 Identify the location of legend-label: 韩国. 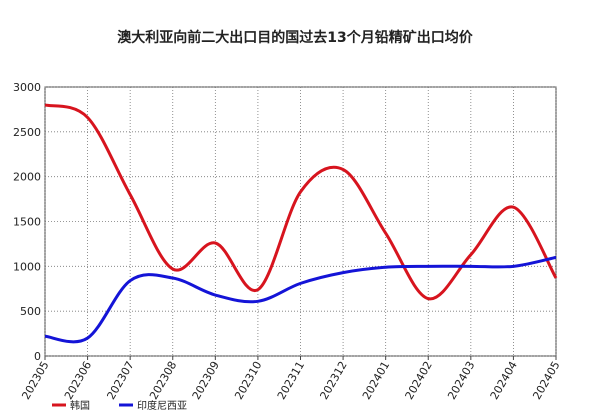
(80, 405).